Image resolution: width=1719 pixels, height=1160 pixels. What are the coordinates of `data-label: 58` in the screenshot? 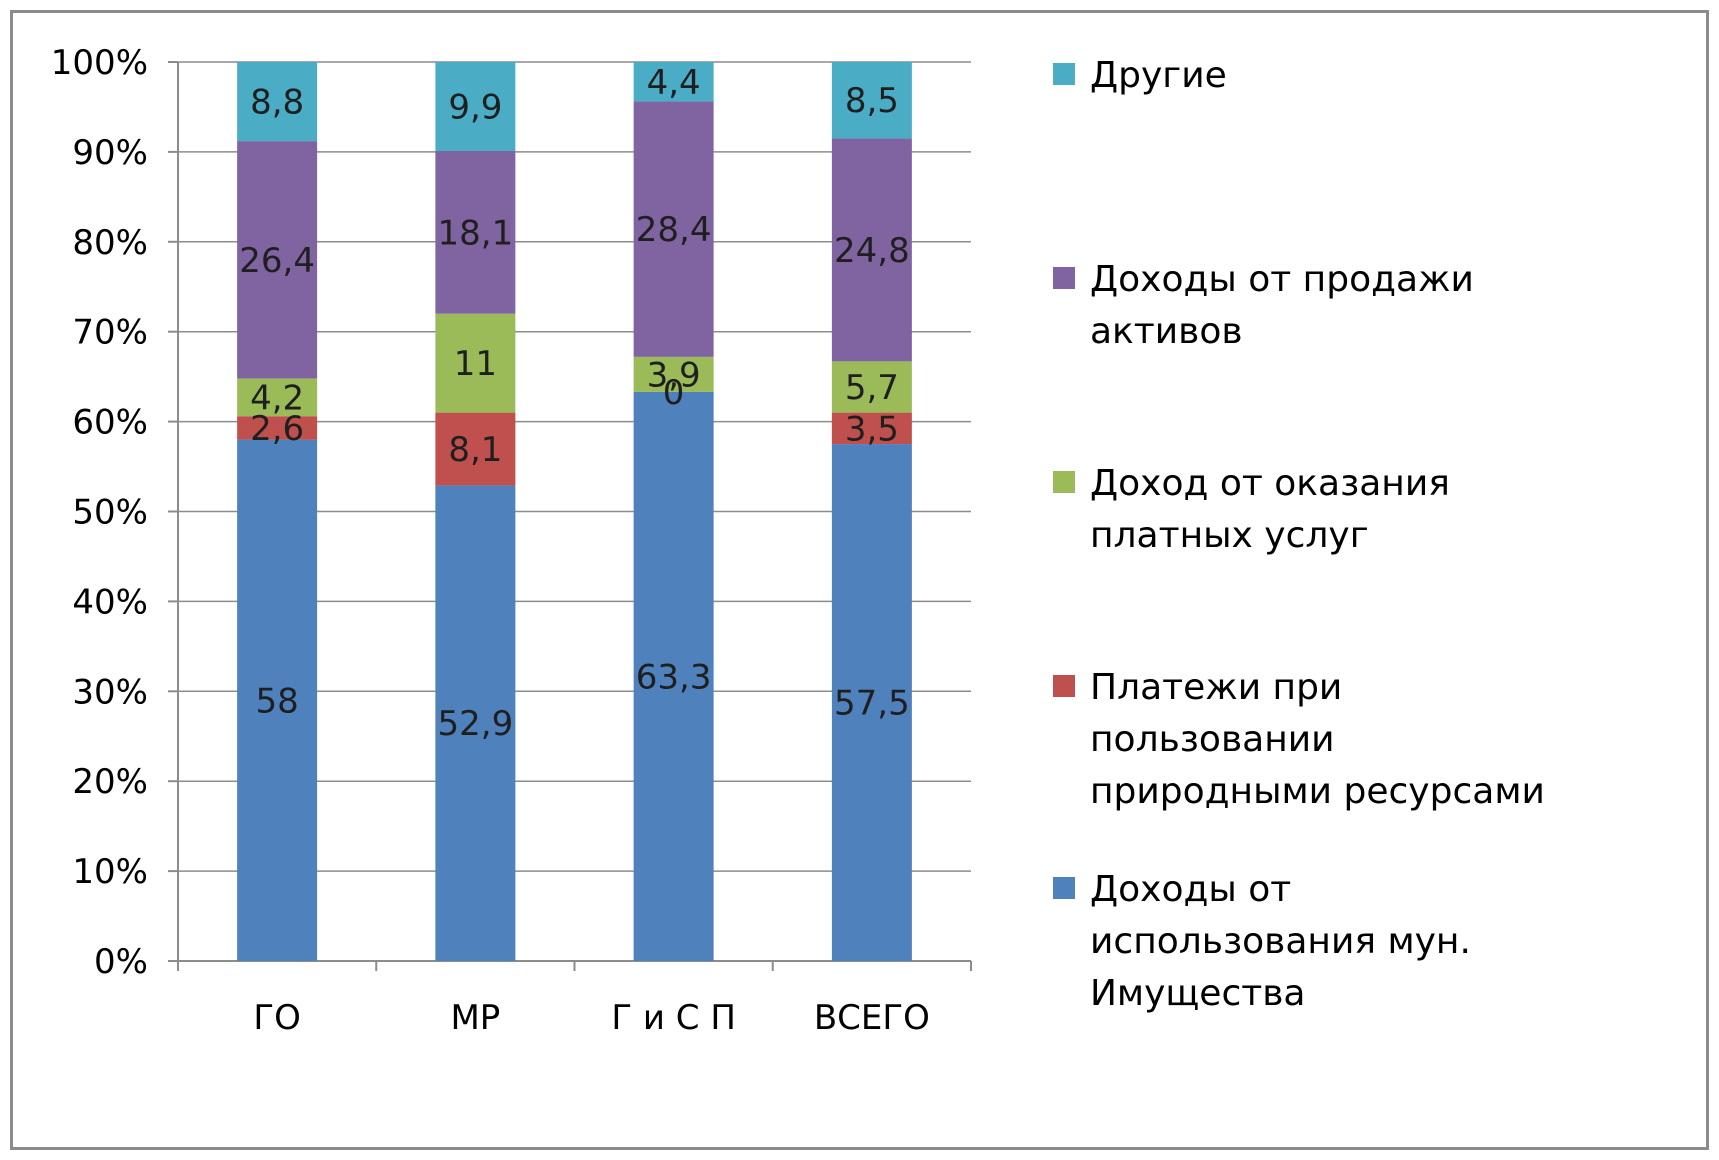 It's located at (276, 701).